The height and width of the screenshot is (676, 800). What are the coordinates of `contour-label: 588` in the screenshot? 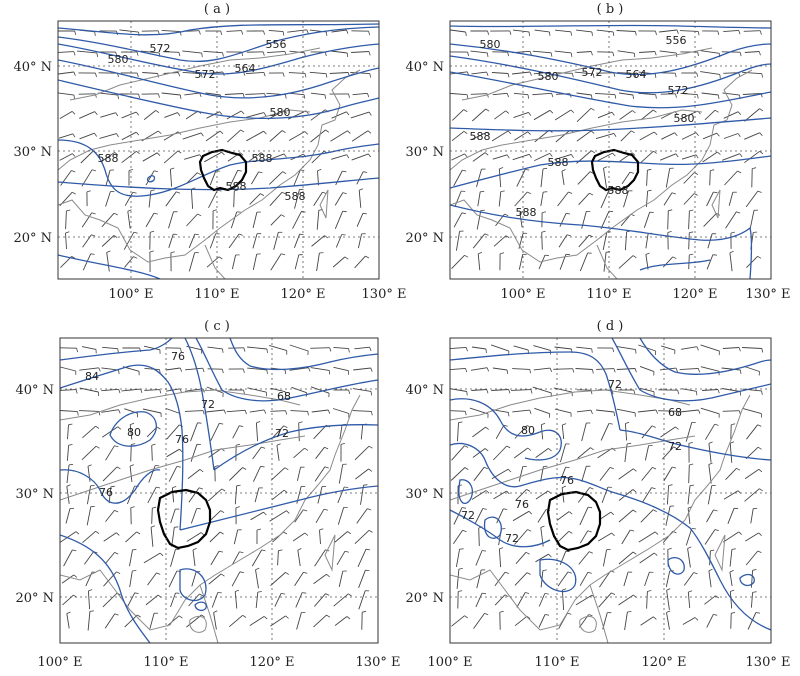 It's located at (558, 162).